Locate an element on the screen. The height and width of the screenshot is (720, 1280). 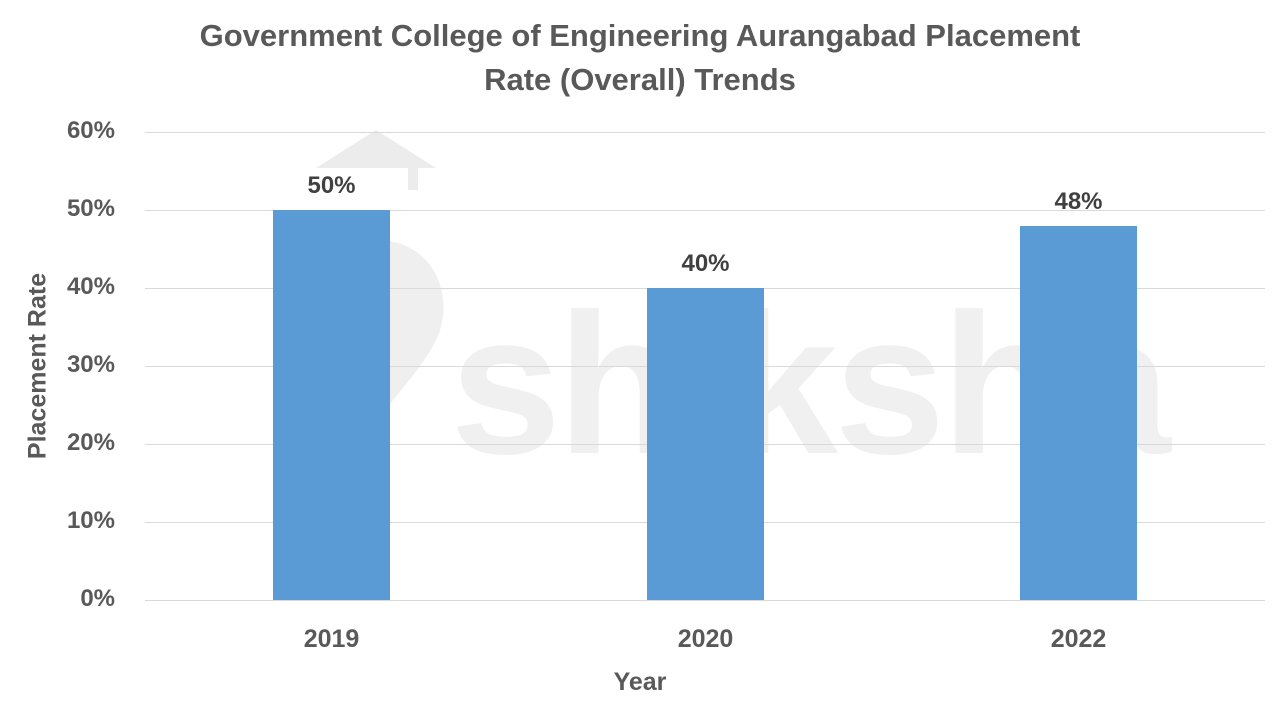
y-tick-label: 20% is located at coordinates (90, 442).